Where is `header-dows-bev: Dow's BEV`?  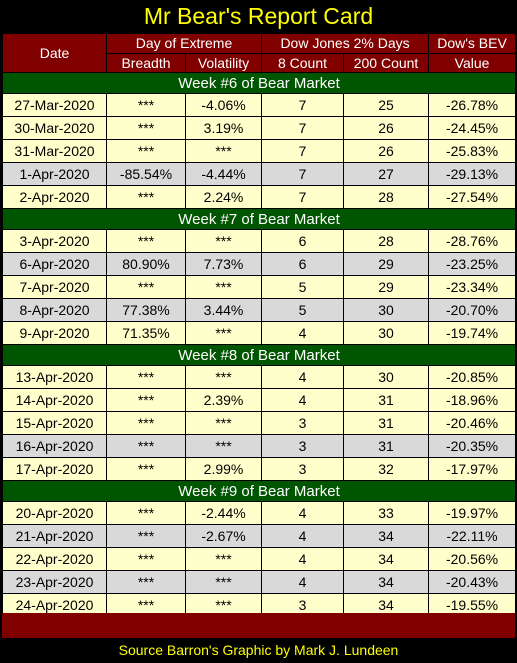 header-dows-bev: Dow's BEV is located at coordinates (472, 43).